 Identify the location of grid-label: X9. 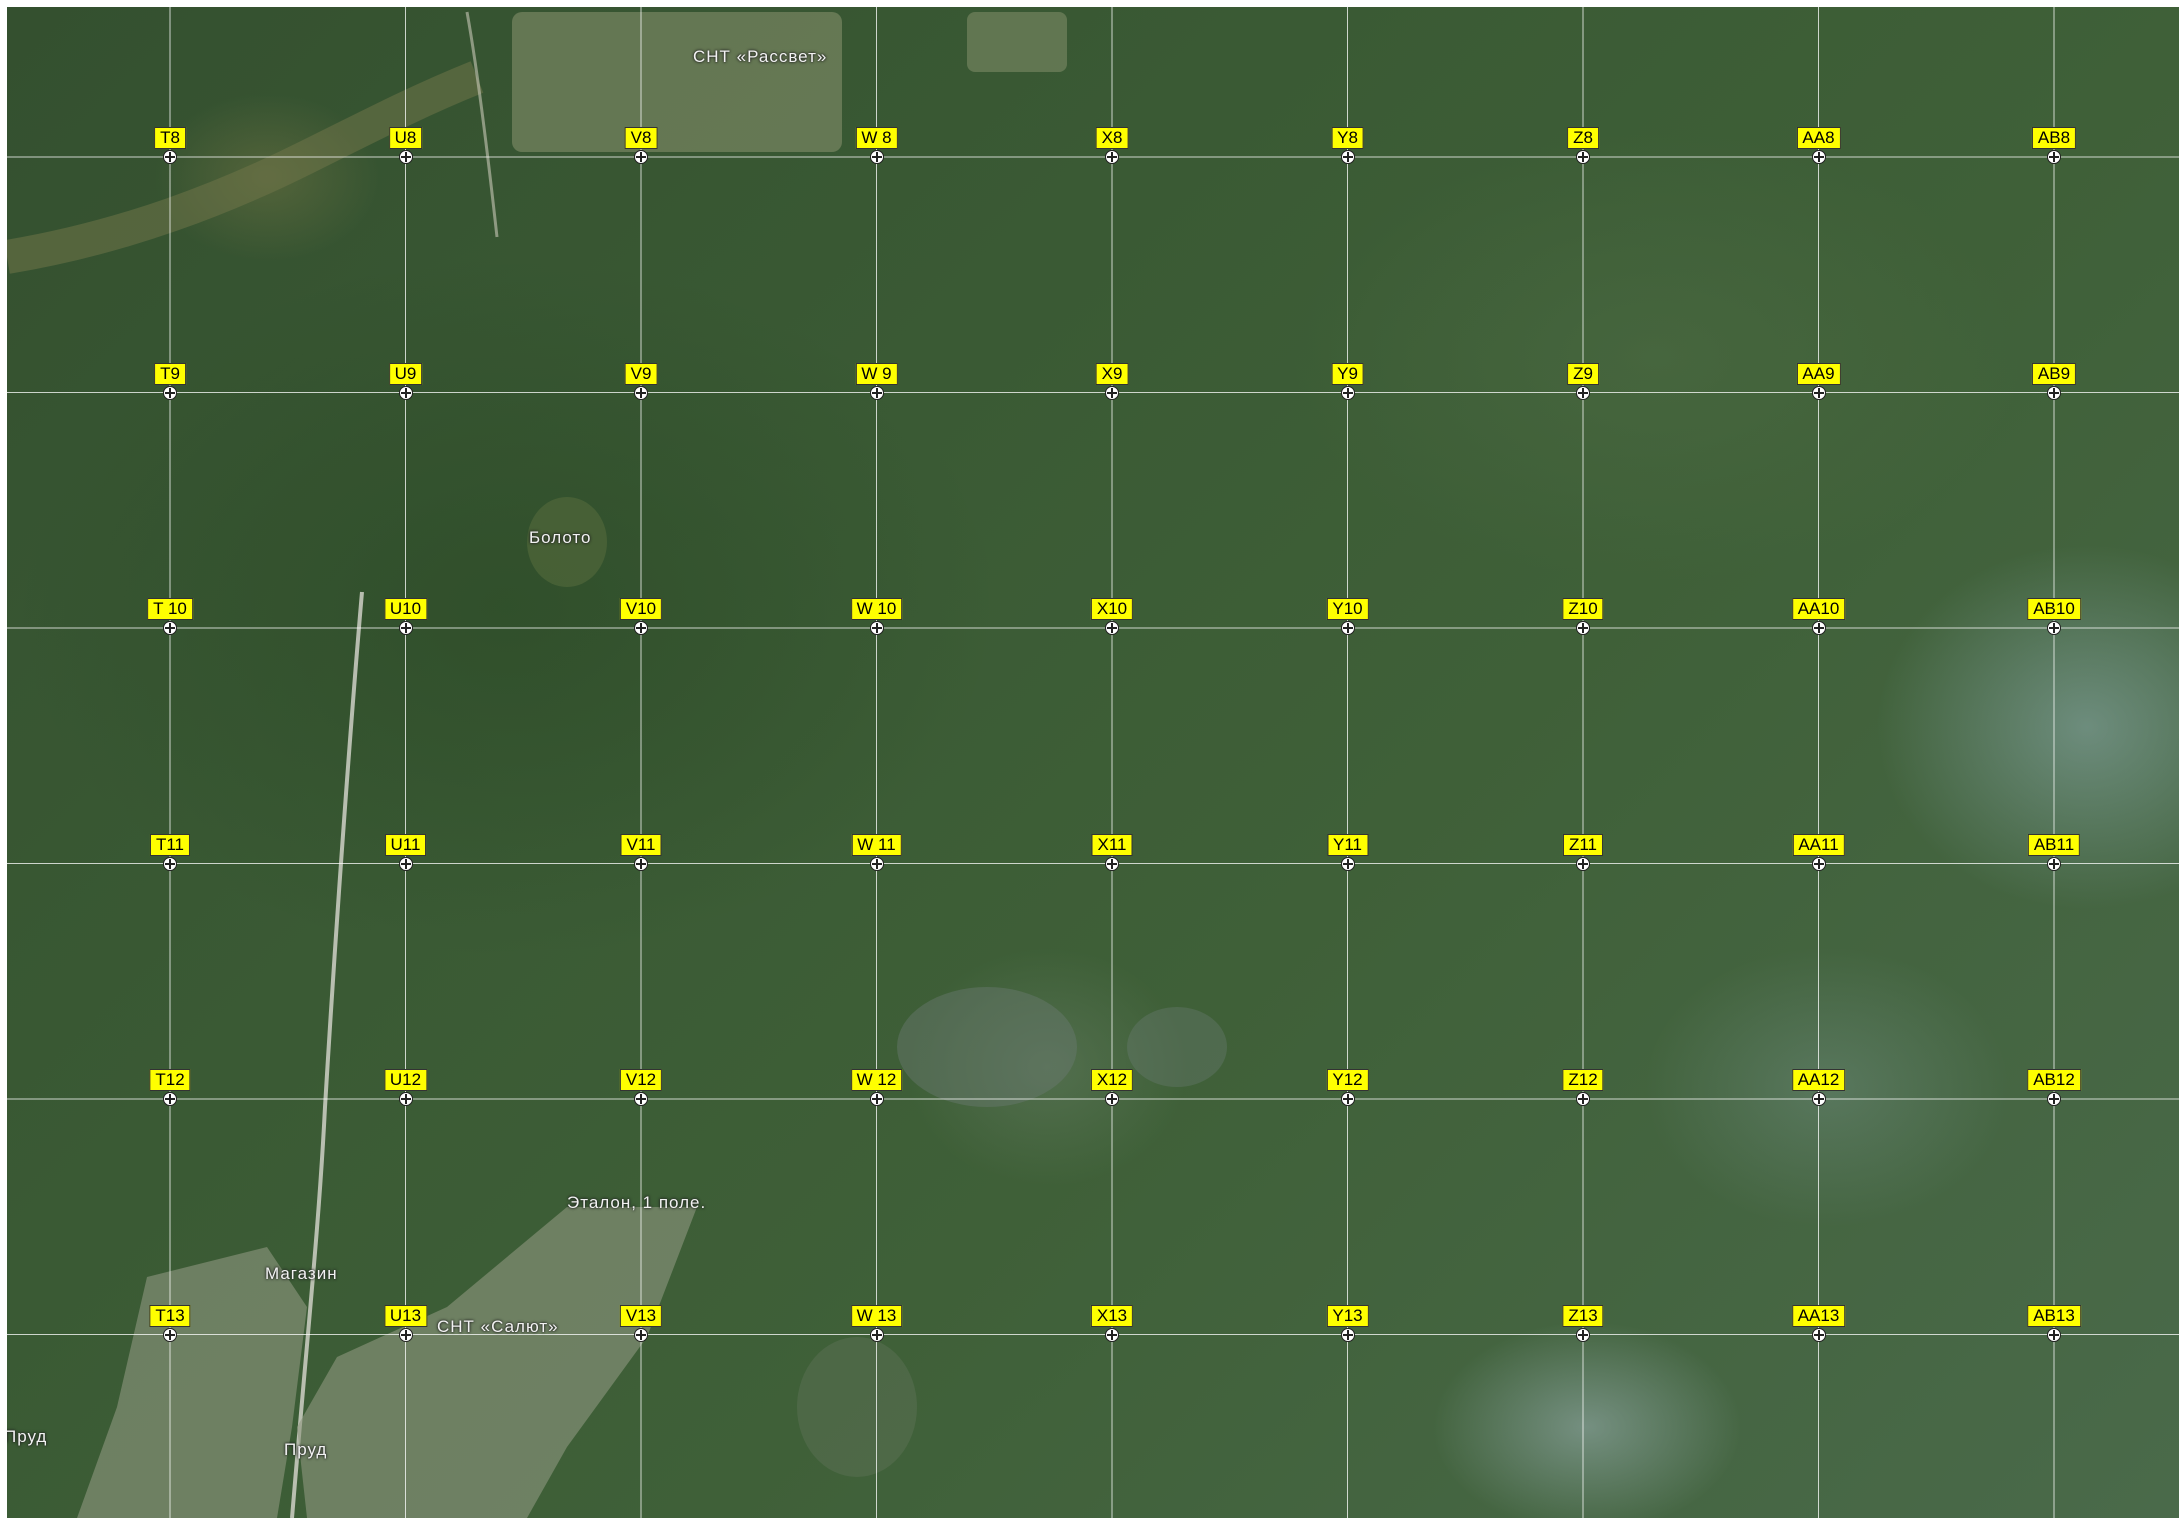
(1112, 373).